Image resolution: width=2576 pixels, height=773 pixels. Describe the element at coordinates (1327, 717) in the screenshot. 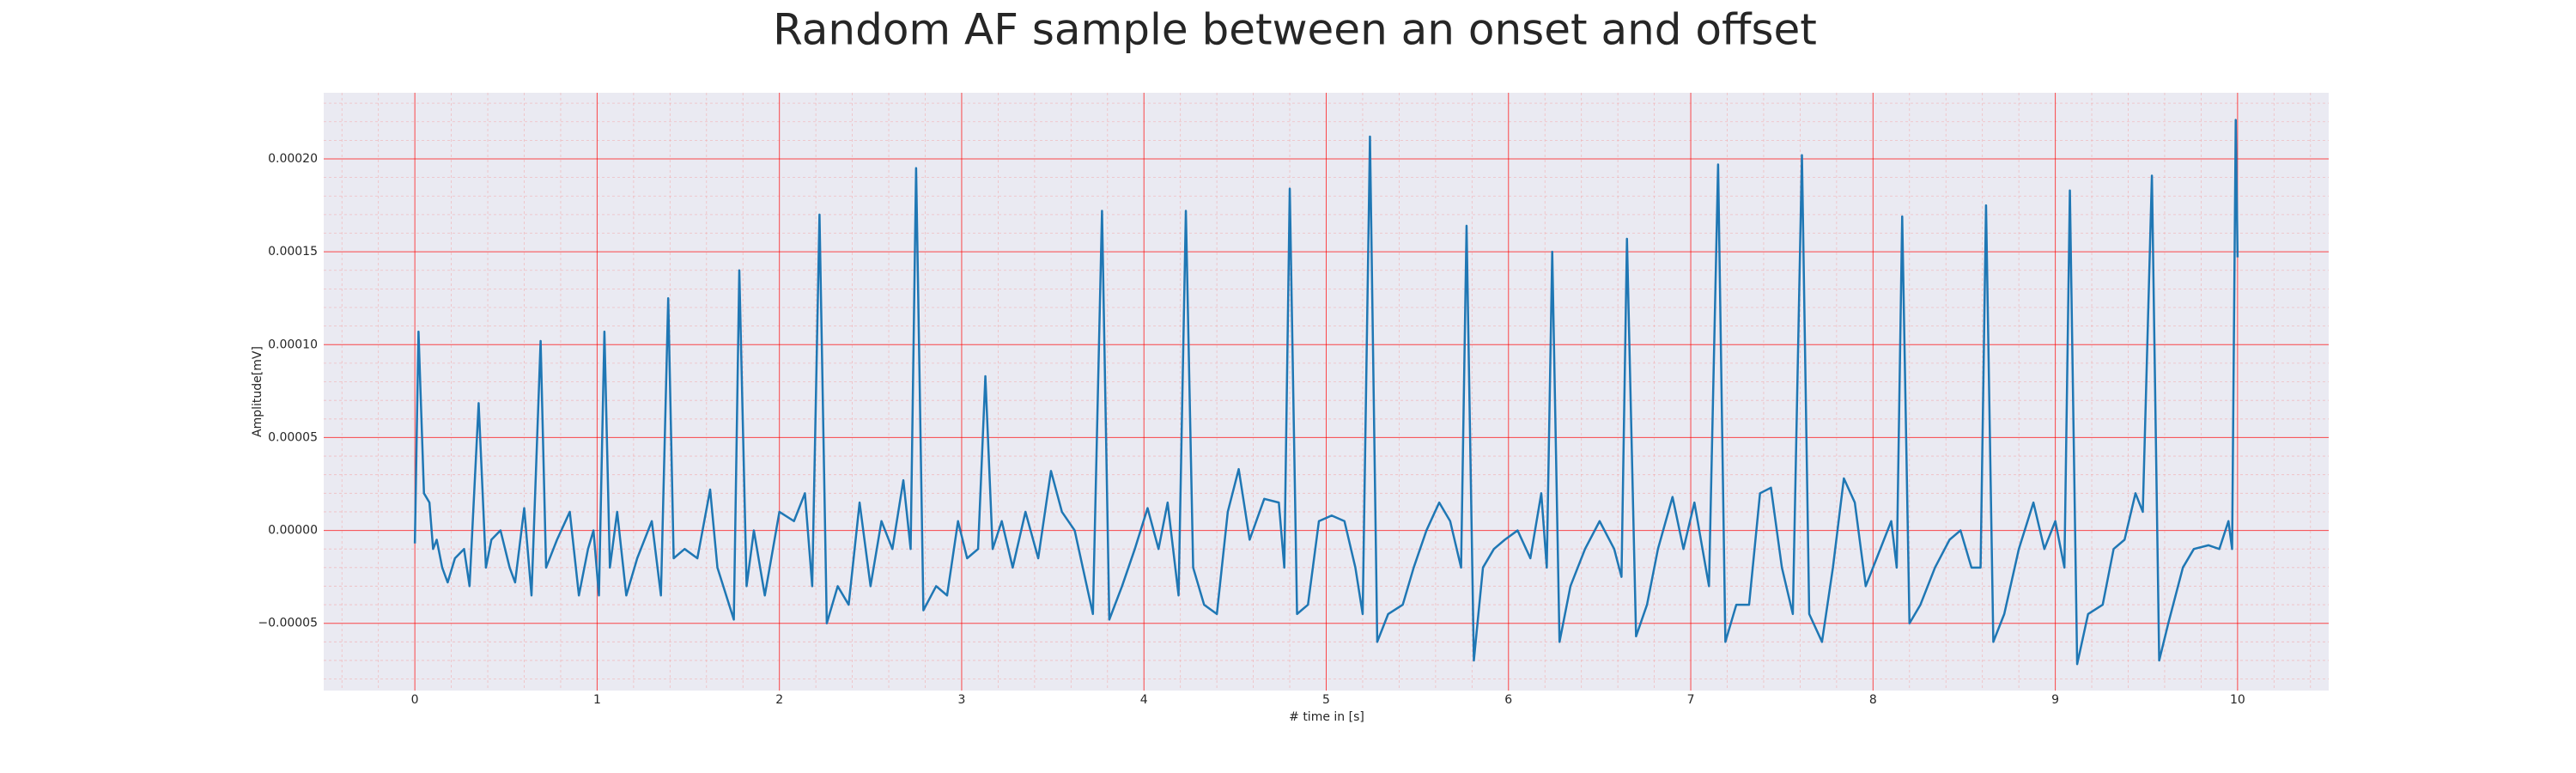

I see `x-axis-label: # time in [s]` at that location.